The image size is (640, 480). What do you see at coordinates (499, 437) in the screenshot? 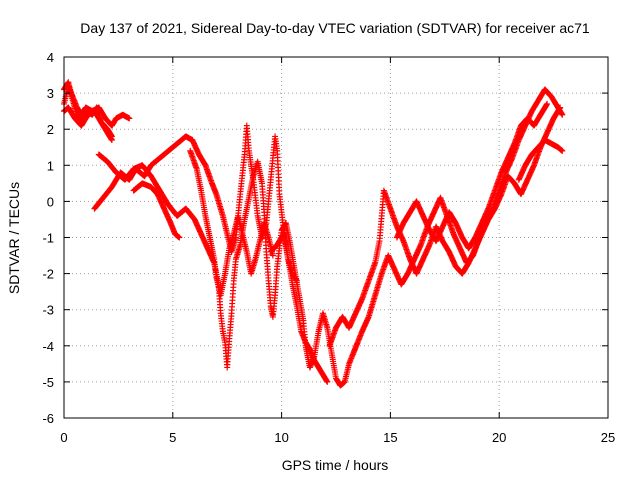
I see `x-tick-label: 20` at bounding box center [499, 437].